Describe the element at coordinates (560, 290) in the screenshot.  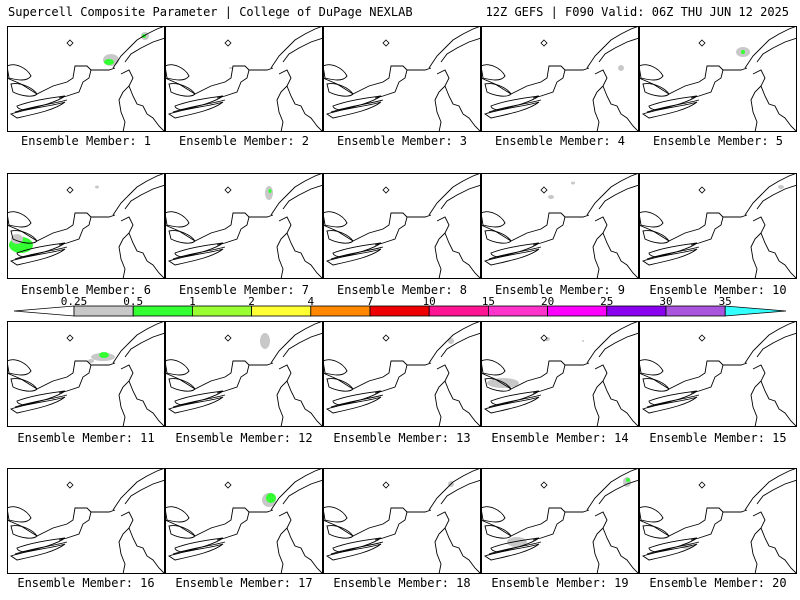
I see `member-label: Ensemble Member: 9` at that location.